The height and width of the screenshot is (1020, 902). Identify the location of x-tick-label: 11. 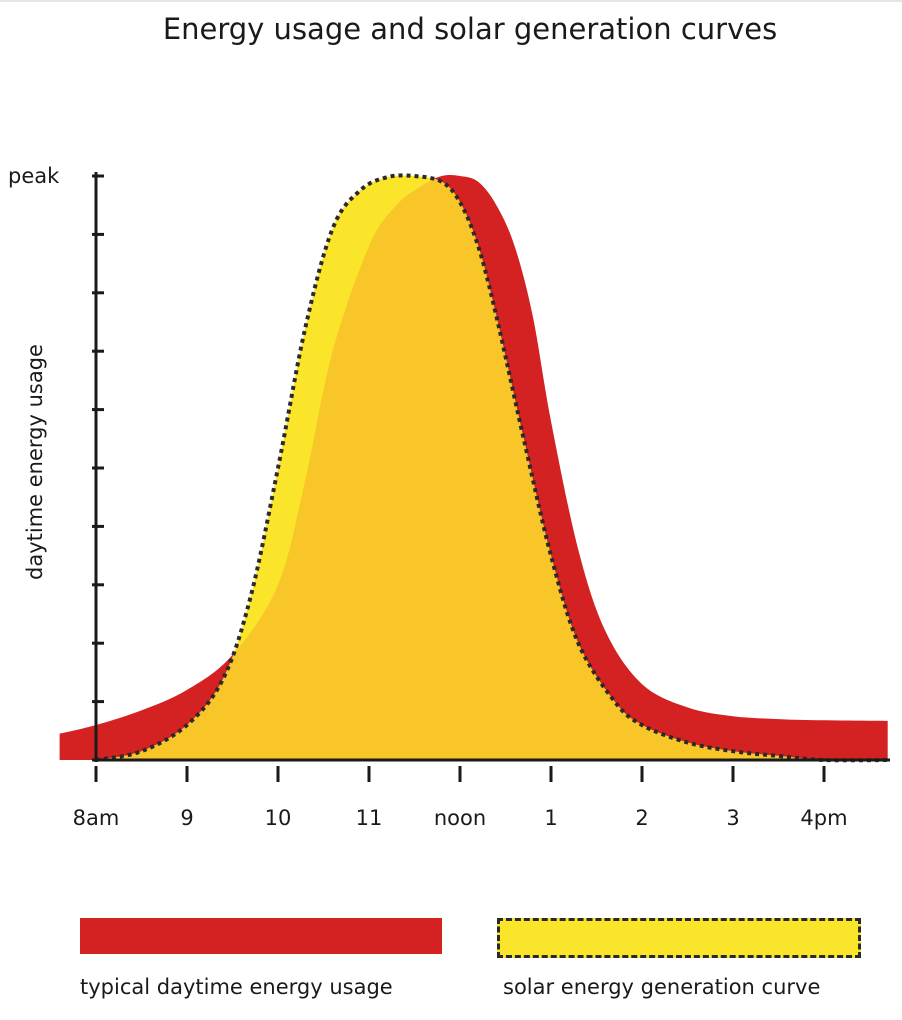
(369, 818).